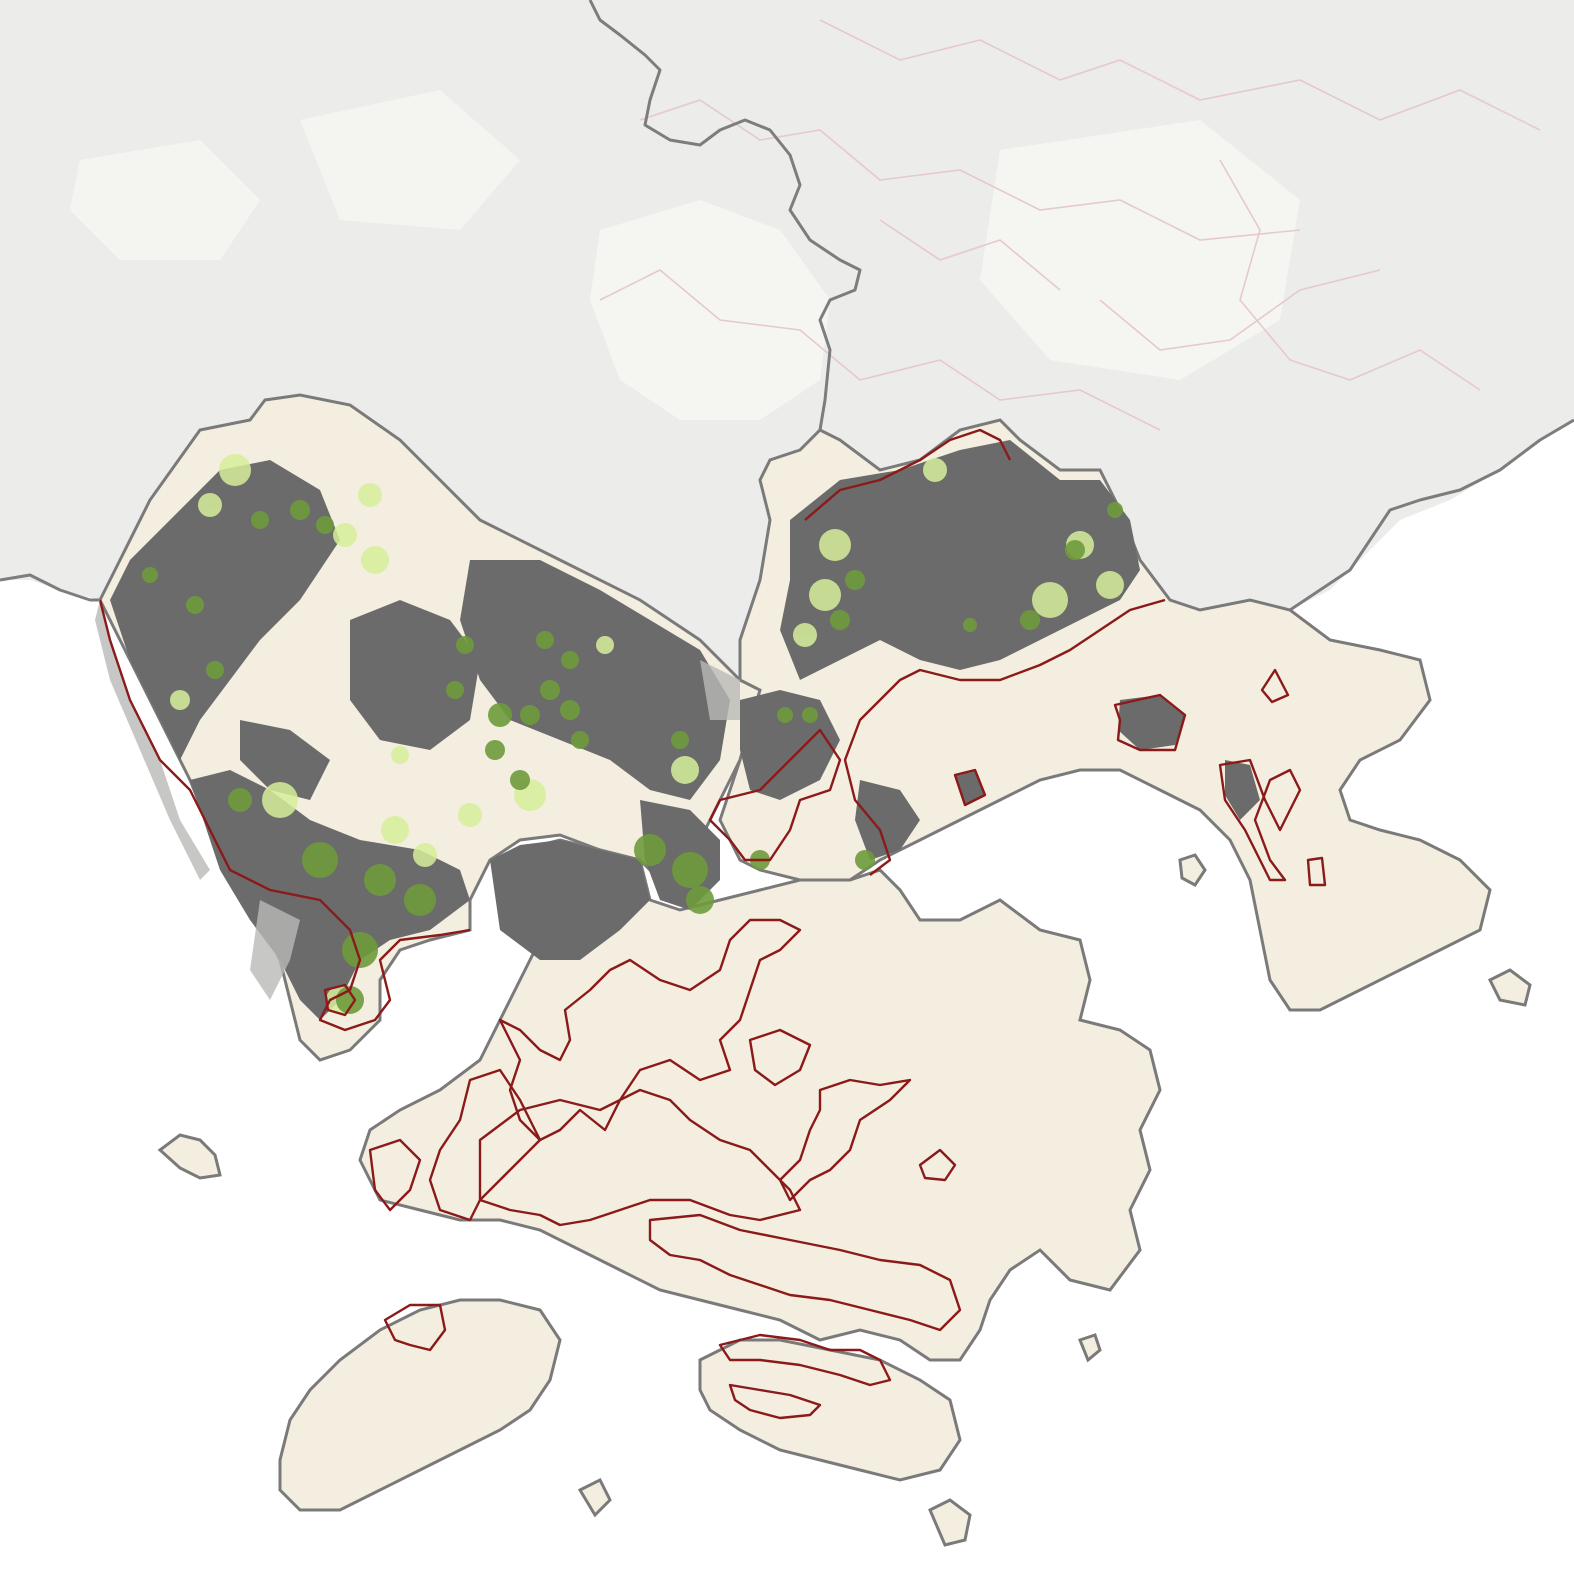 The image size is (1574, 1574). Describe the element at coordinates (830, 1410) in the screenshot. I see `hong-kong-island` at that location.